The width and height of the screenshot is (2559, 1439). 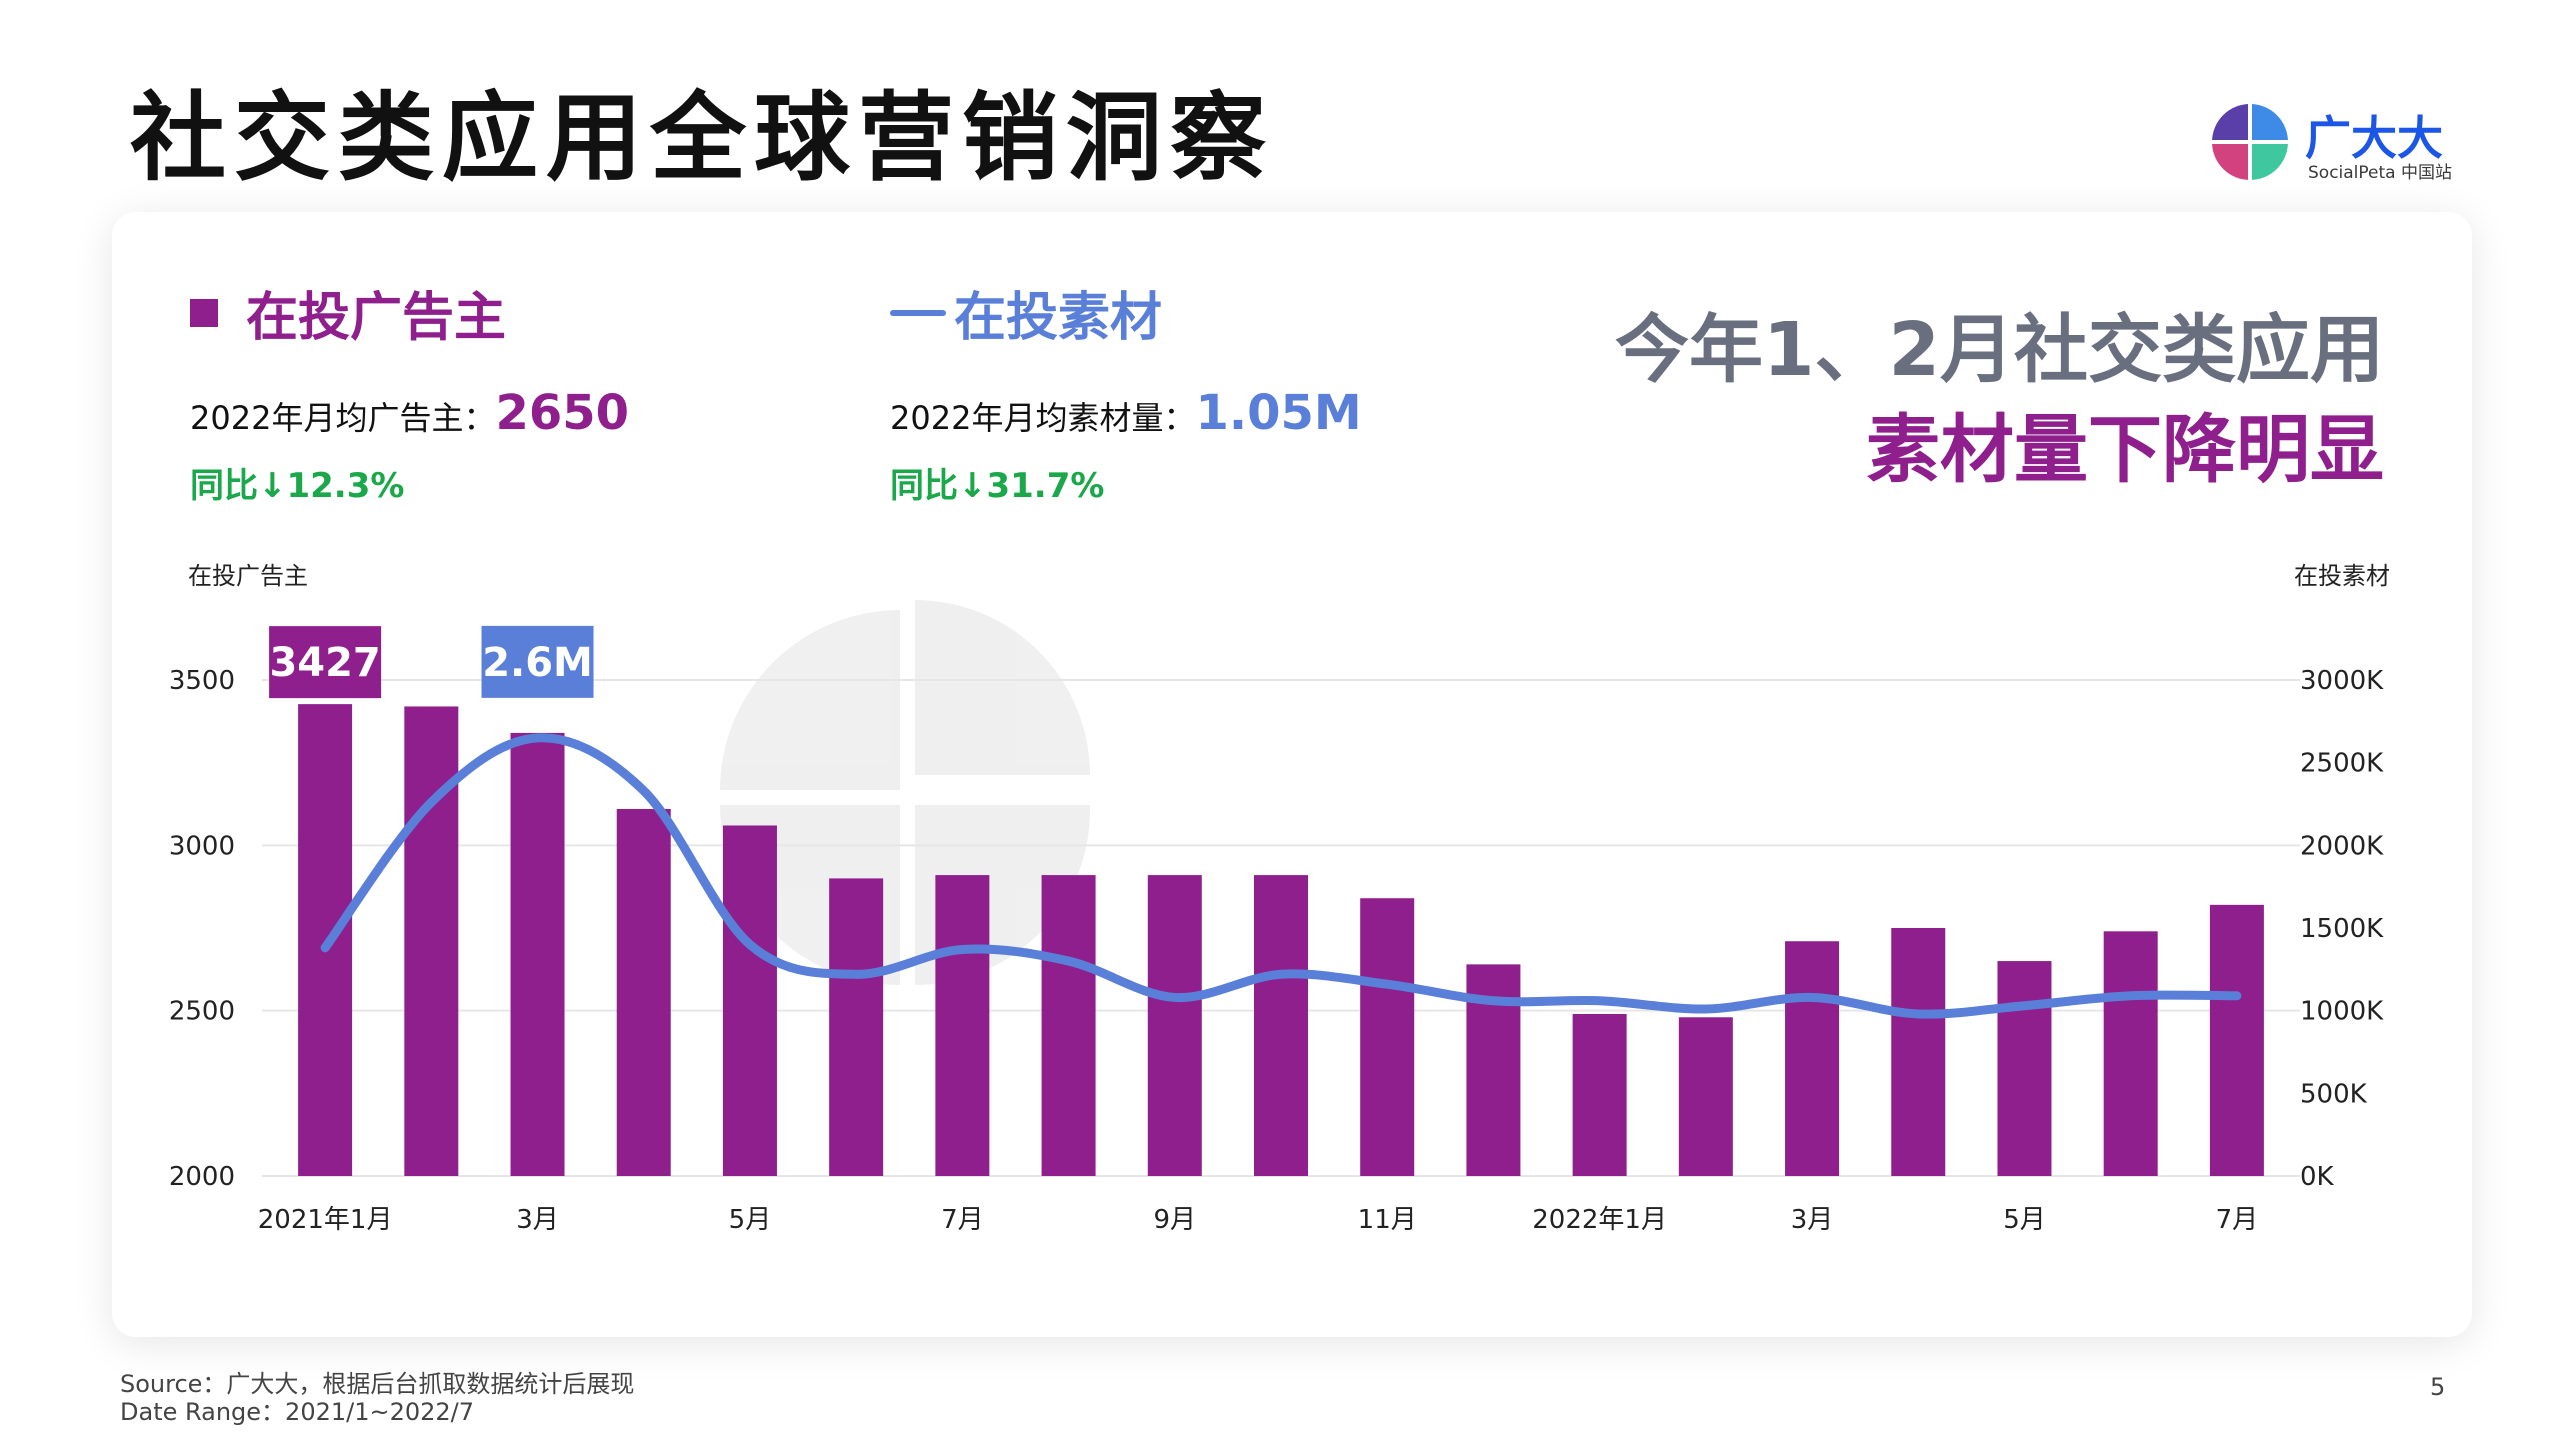 I want to click on y-right-tick-label: 2500K, so click(x=2342, y=764).